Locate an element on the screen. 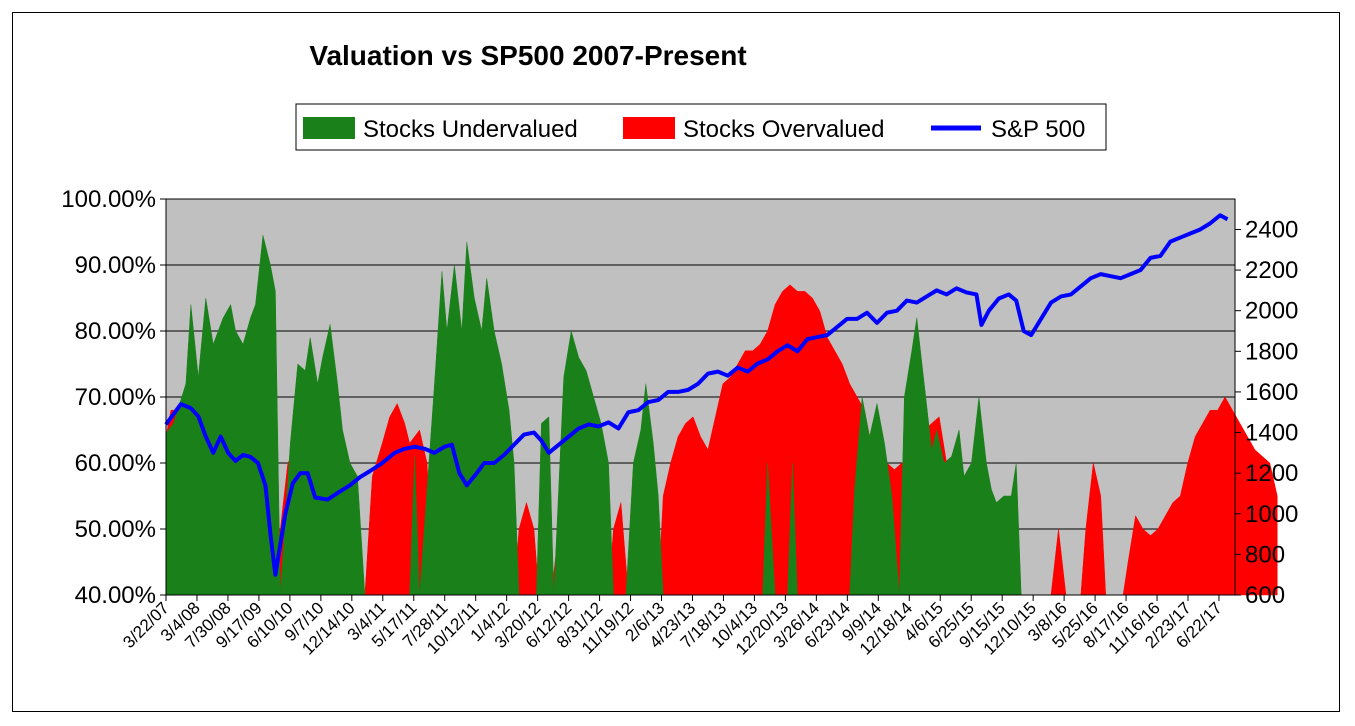 Image resolution: width=1355 pixels, height=726 pixels. left-axis-tick-label: 100.00% is located at coordinates (108, 199).